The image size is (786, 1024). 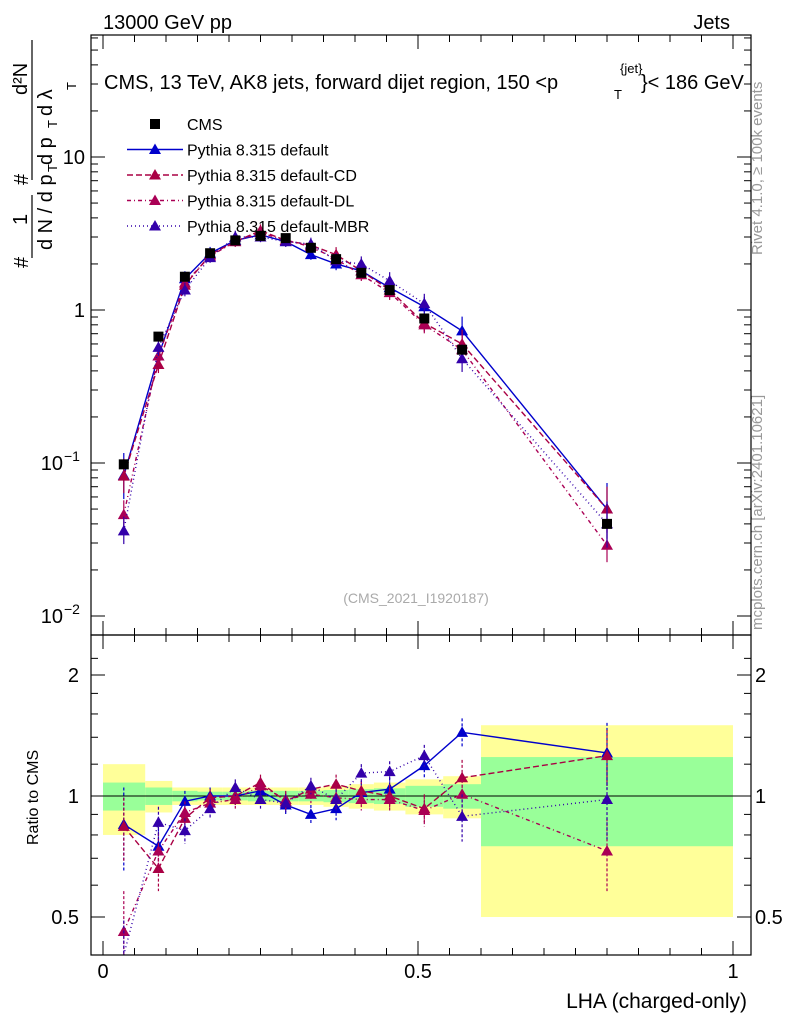 What do you see at coordinates (618, 94) in the screenshot?
I see `title-sub: T` at bounding box center [618, 94].